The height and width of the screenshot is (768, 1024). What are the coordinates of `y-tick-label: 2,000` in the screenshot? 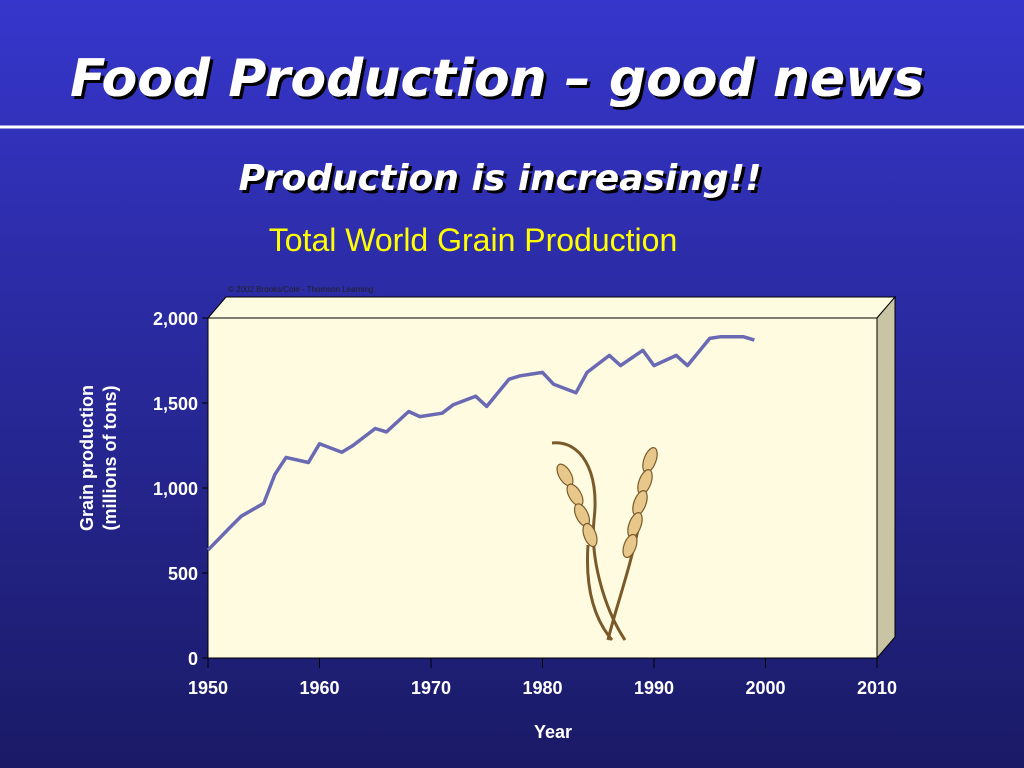 It's located at (175, 319).